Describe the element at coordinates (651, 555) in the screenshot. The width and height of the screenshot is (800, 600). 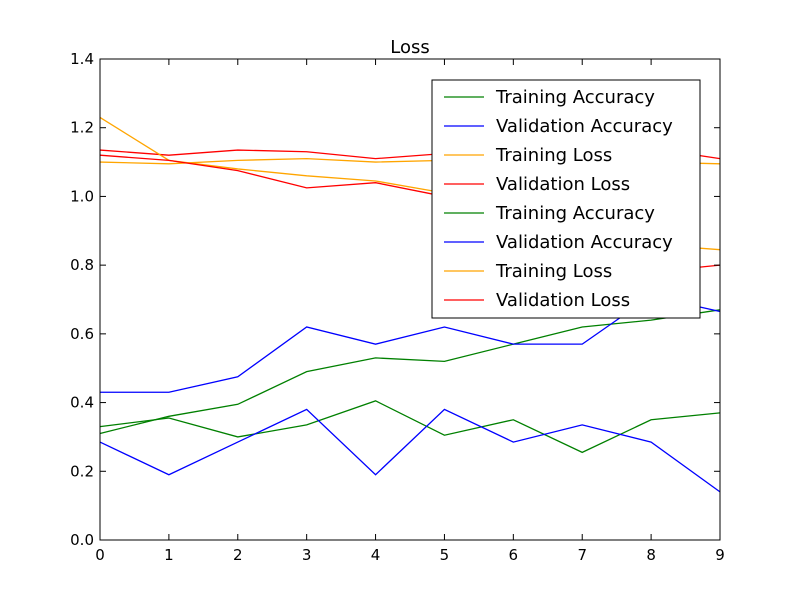
I see `x-tick-label: 8` at that location.